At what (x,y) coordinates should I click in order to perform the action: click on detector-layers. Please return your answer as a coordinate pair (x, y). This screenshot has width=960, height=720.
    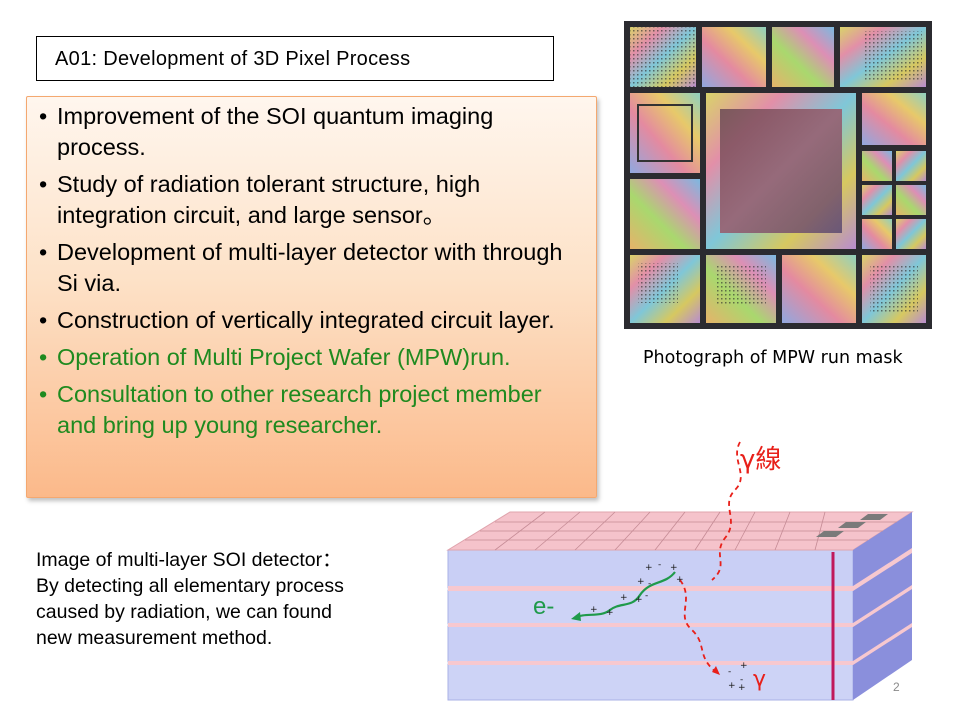
    Looking at the image, I should click on (680, 606).